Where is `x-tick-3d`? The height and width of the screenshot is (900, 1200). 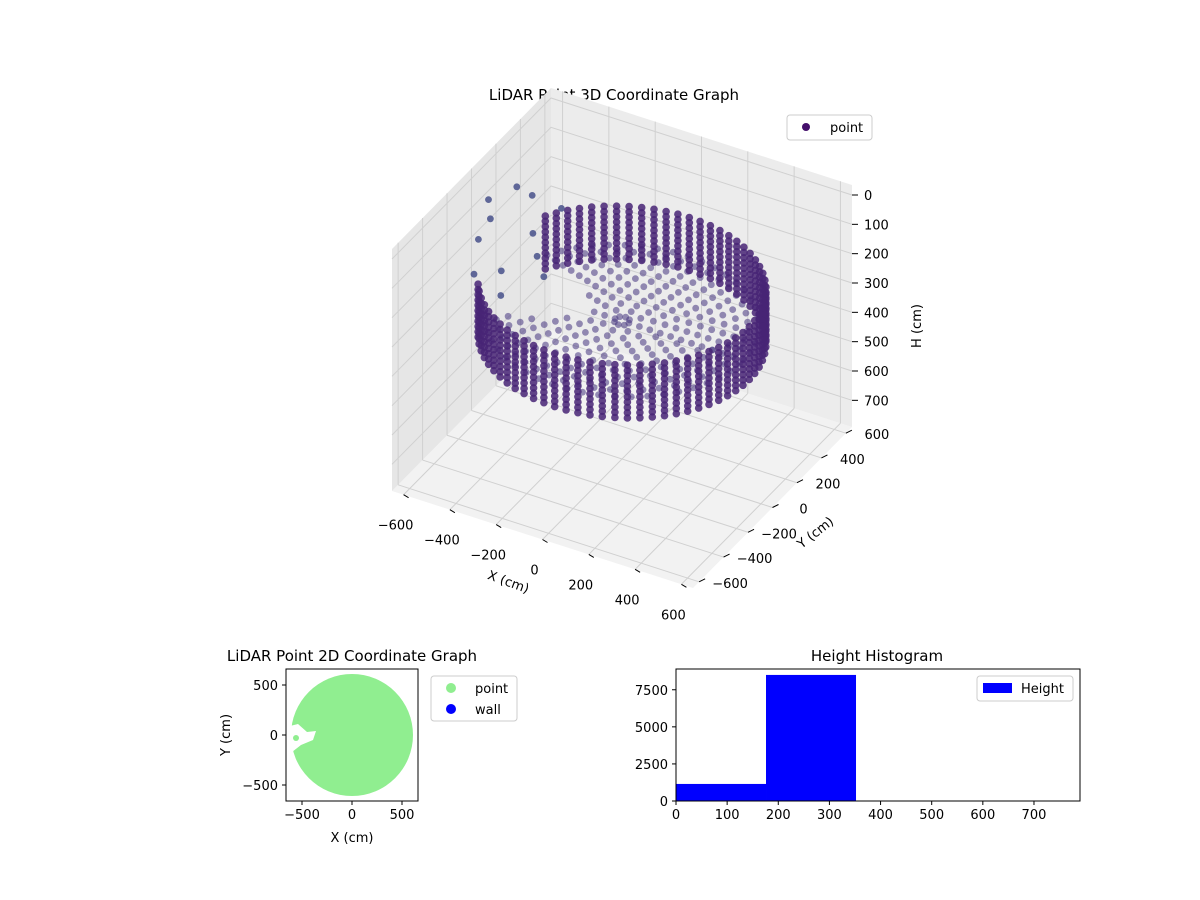
x-tick-3d is located at coordinates (406, 496).